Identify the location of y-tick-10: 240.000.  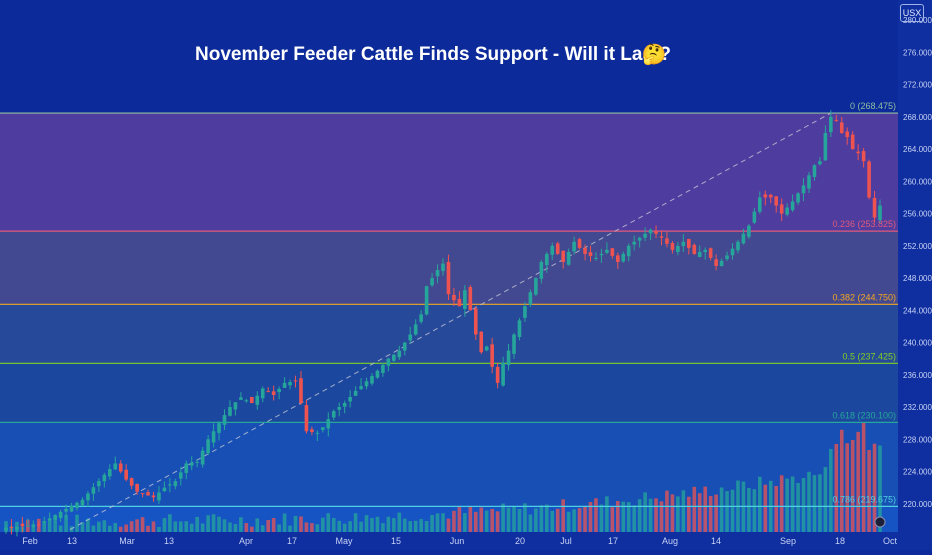
(917, 343).